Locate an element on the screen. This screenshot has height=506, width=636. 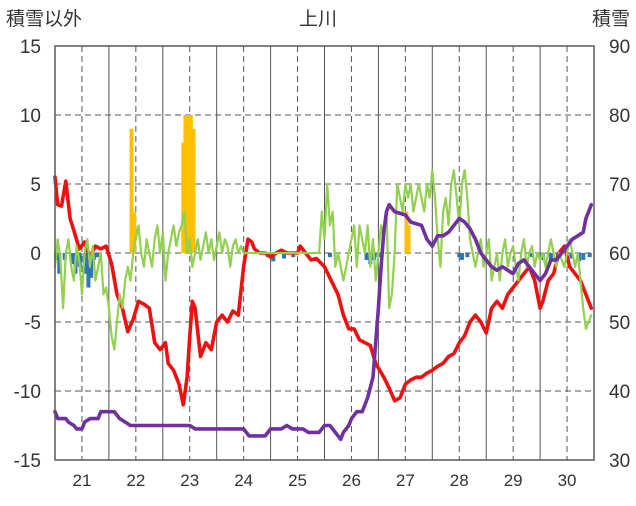
left-tick-label: 0 is located at coordinates (35, 254).